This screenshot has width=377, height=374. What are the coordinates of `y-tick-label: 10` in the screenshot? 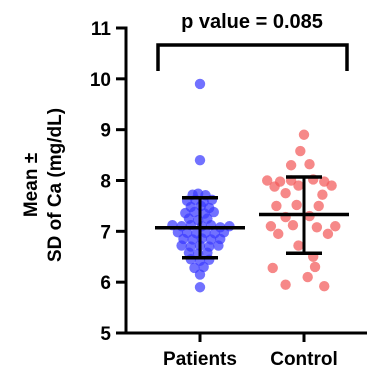 It's located at (100, 80).